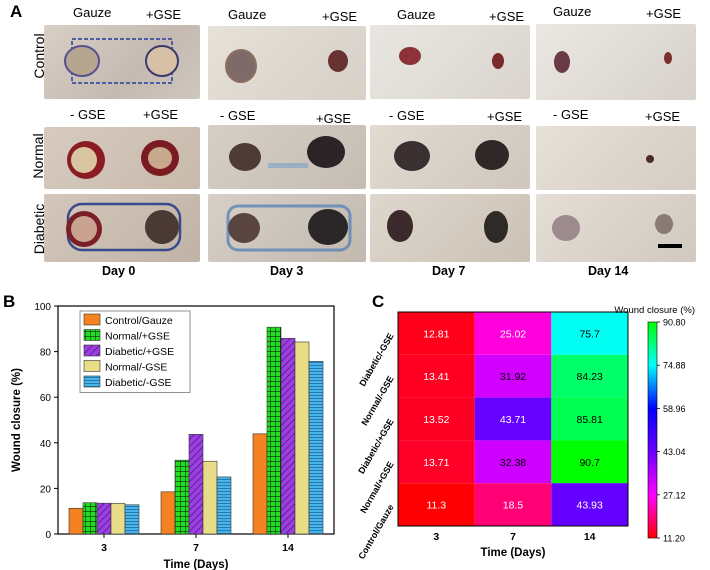  What do you see at coordinates (9, 301) in the screenshot?
I see `panel-b-letter: B` at bounding box center [9, 301].